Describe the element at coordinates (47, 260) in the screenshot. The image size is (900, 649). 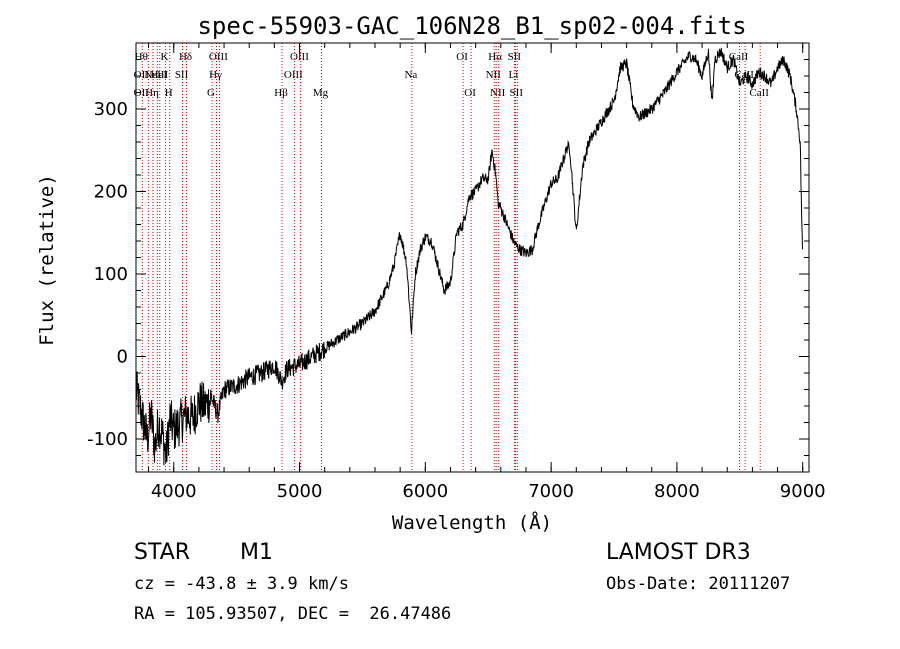
I see `y-axis-label: Flux (relative)` at that location.